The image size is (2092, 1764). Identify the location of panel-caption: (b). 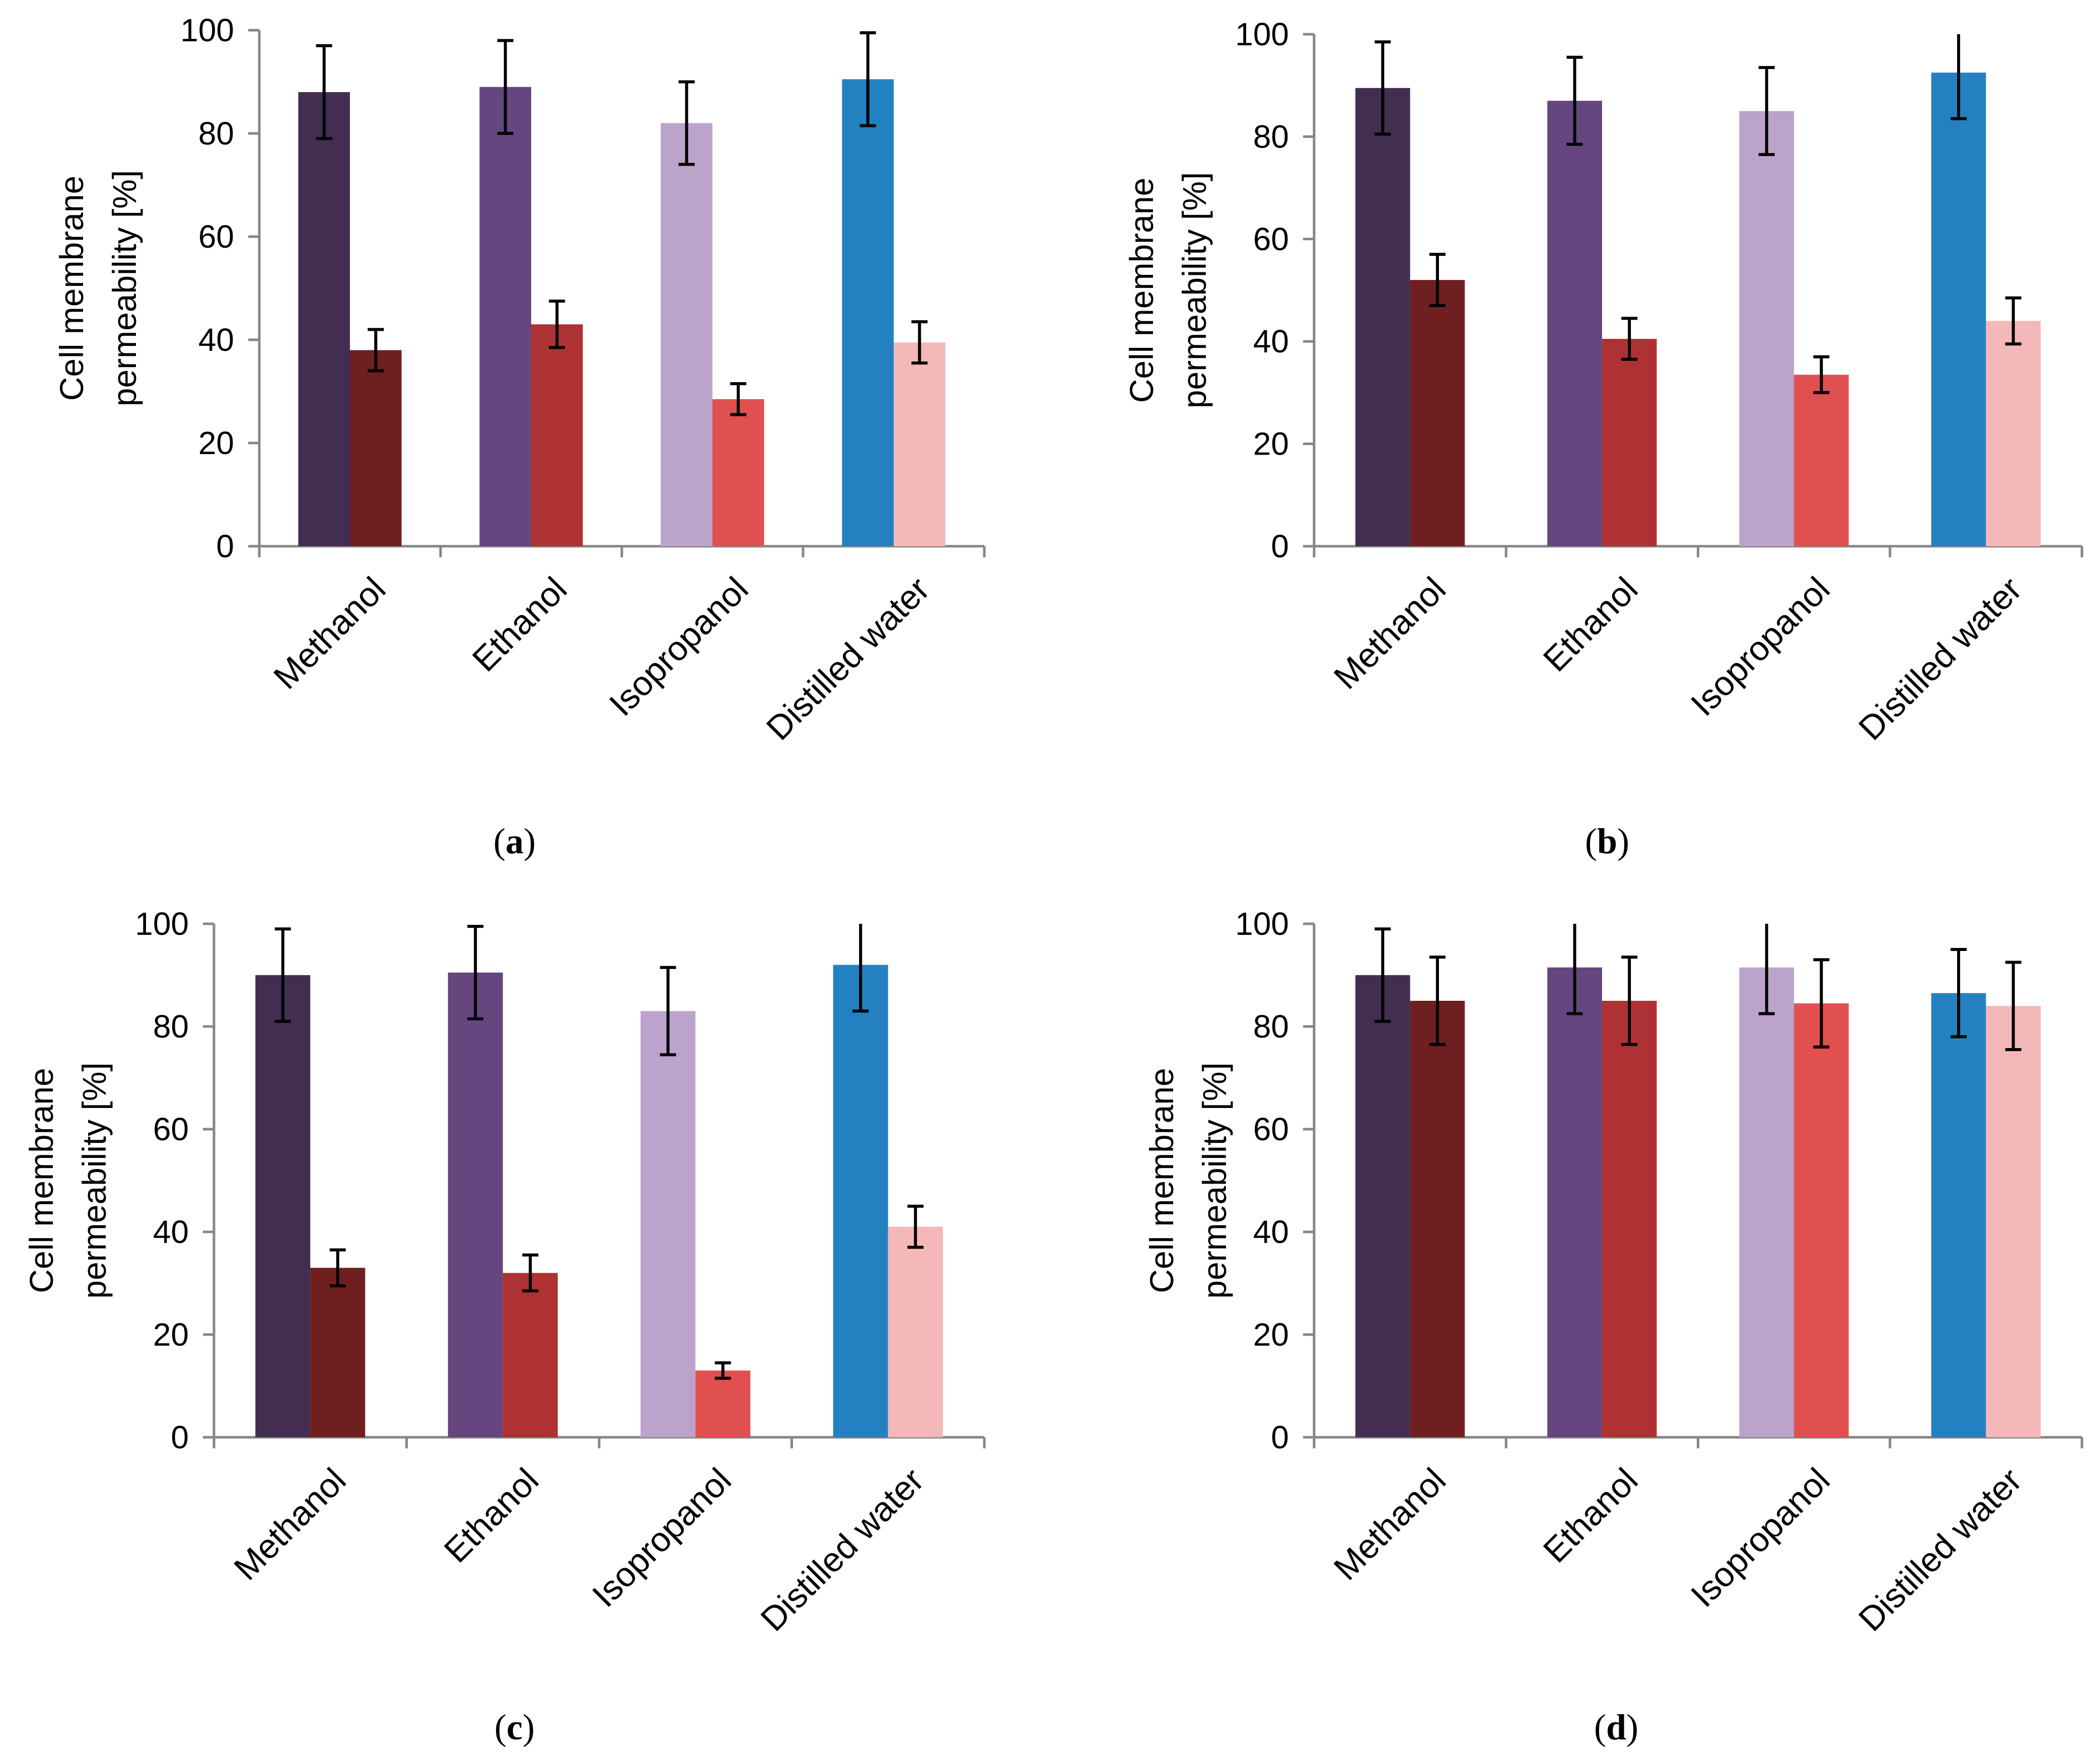
(1607, 841).